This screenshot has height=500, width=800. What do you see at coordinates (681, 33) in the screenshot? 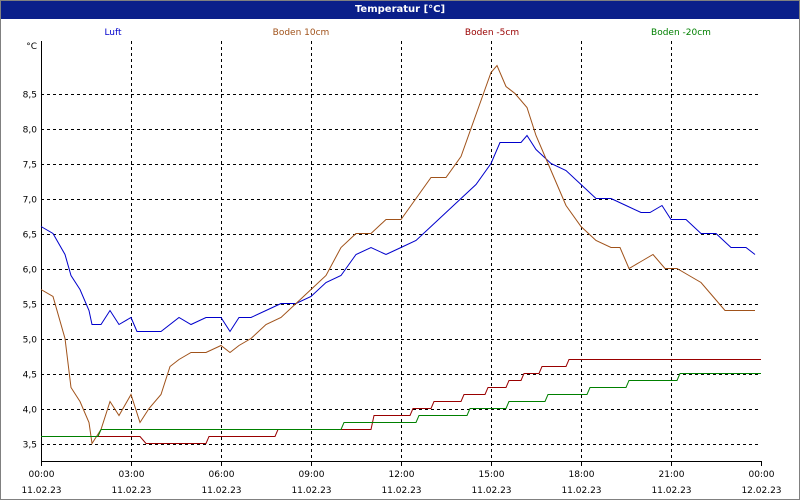
I see `legend-entry-3: Boden -20cm` at bounding box center [681, 33].